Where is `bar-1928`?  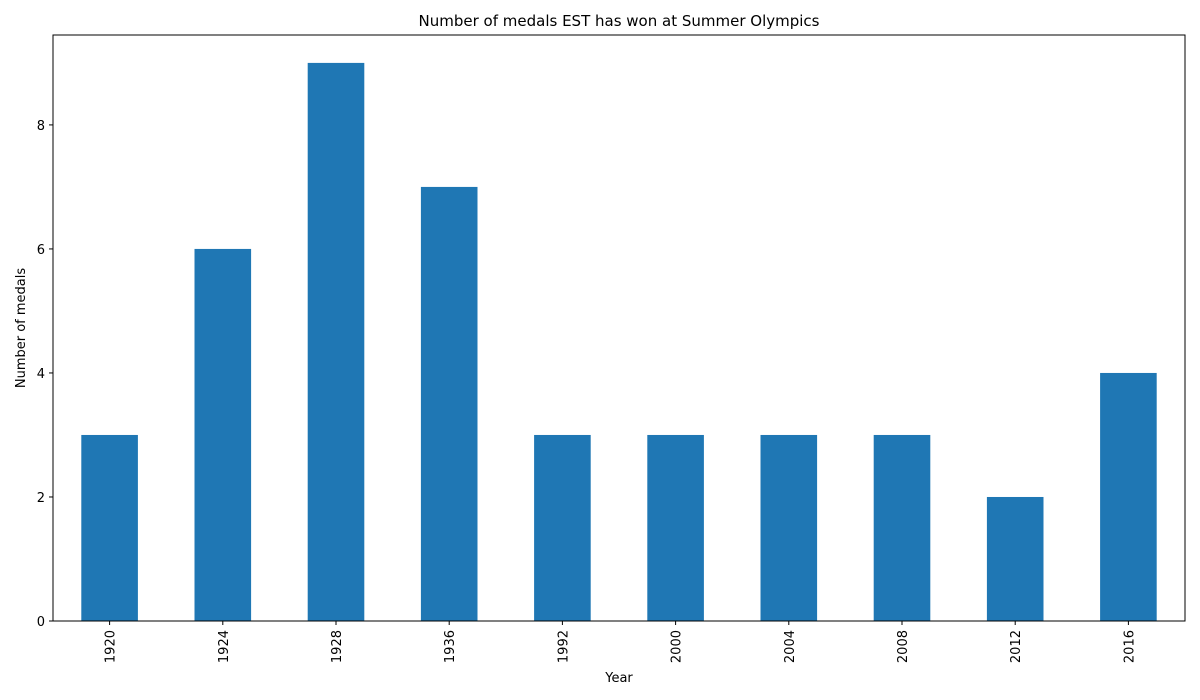 bar-1928 is located at coordinates (336, 341).